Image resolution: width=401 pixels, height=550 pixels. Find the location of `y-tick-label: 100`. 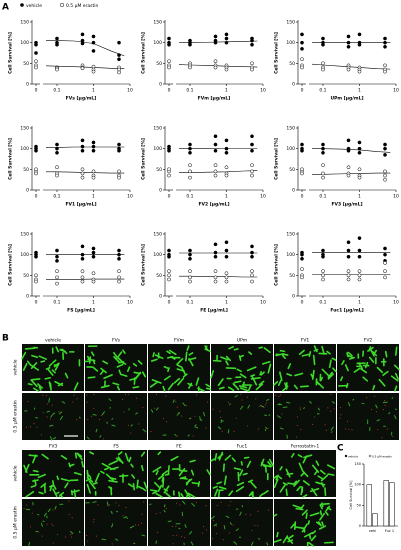

y-tick-label: 100 is located at coordinates (290, 255).